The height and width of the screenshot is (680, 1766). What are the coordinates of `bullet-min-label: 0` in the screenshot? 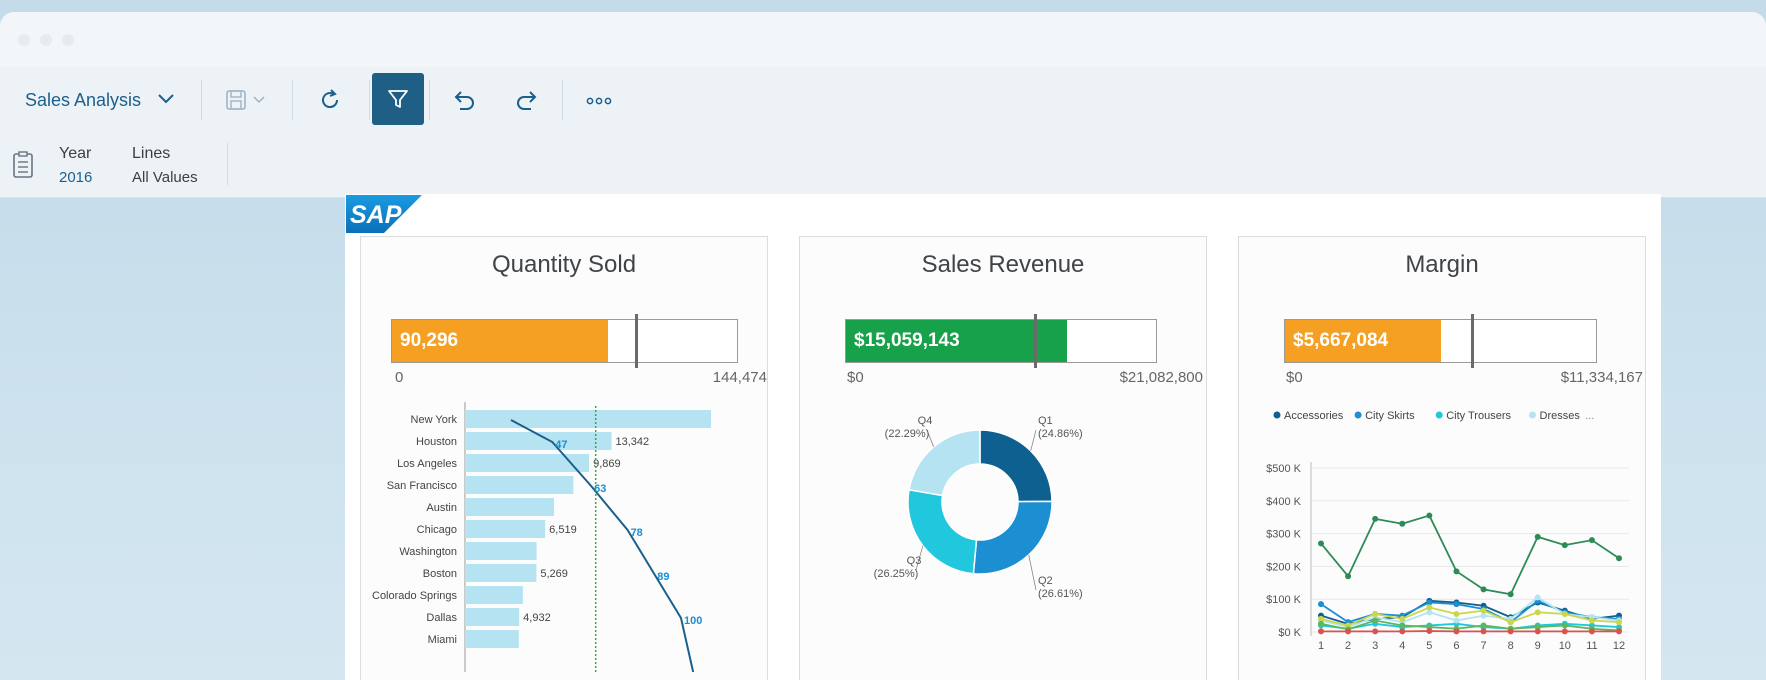 It's located at (399, 377).